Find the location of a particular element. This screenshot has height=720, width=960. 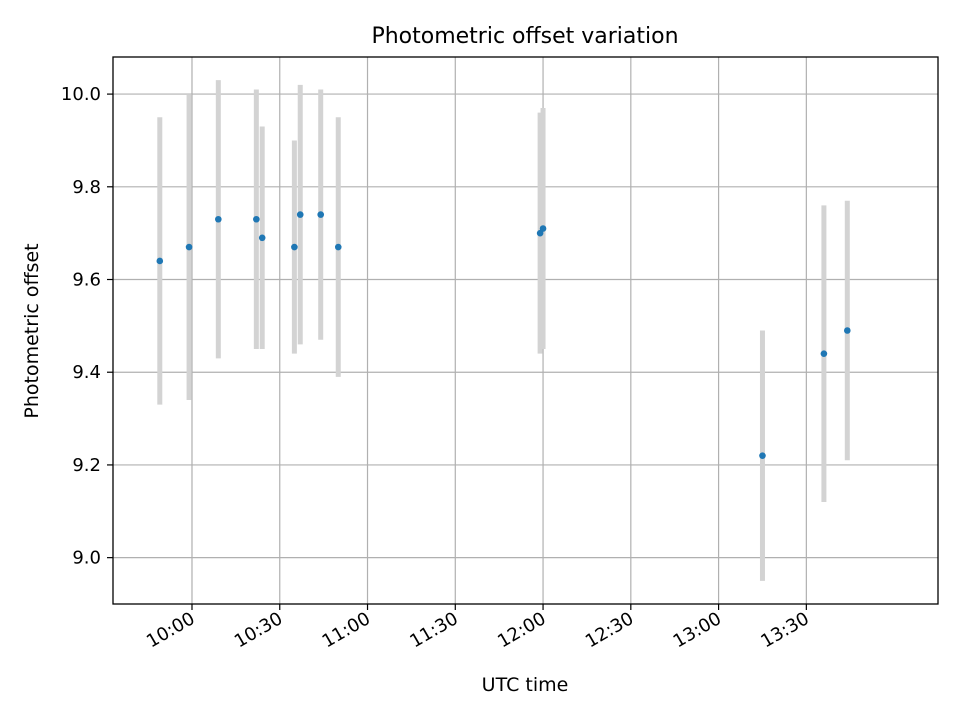

x-tick-label: 13:00 is located at coordinates (697, 630).